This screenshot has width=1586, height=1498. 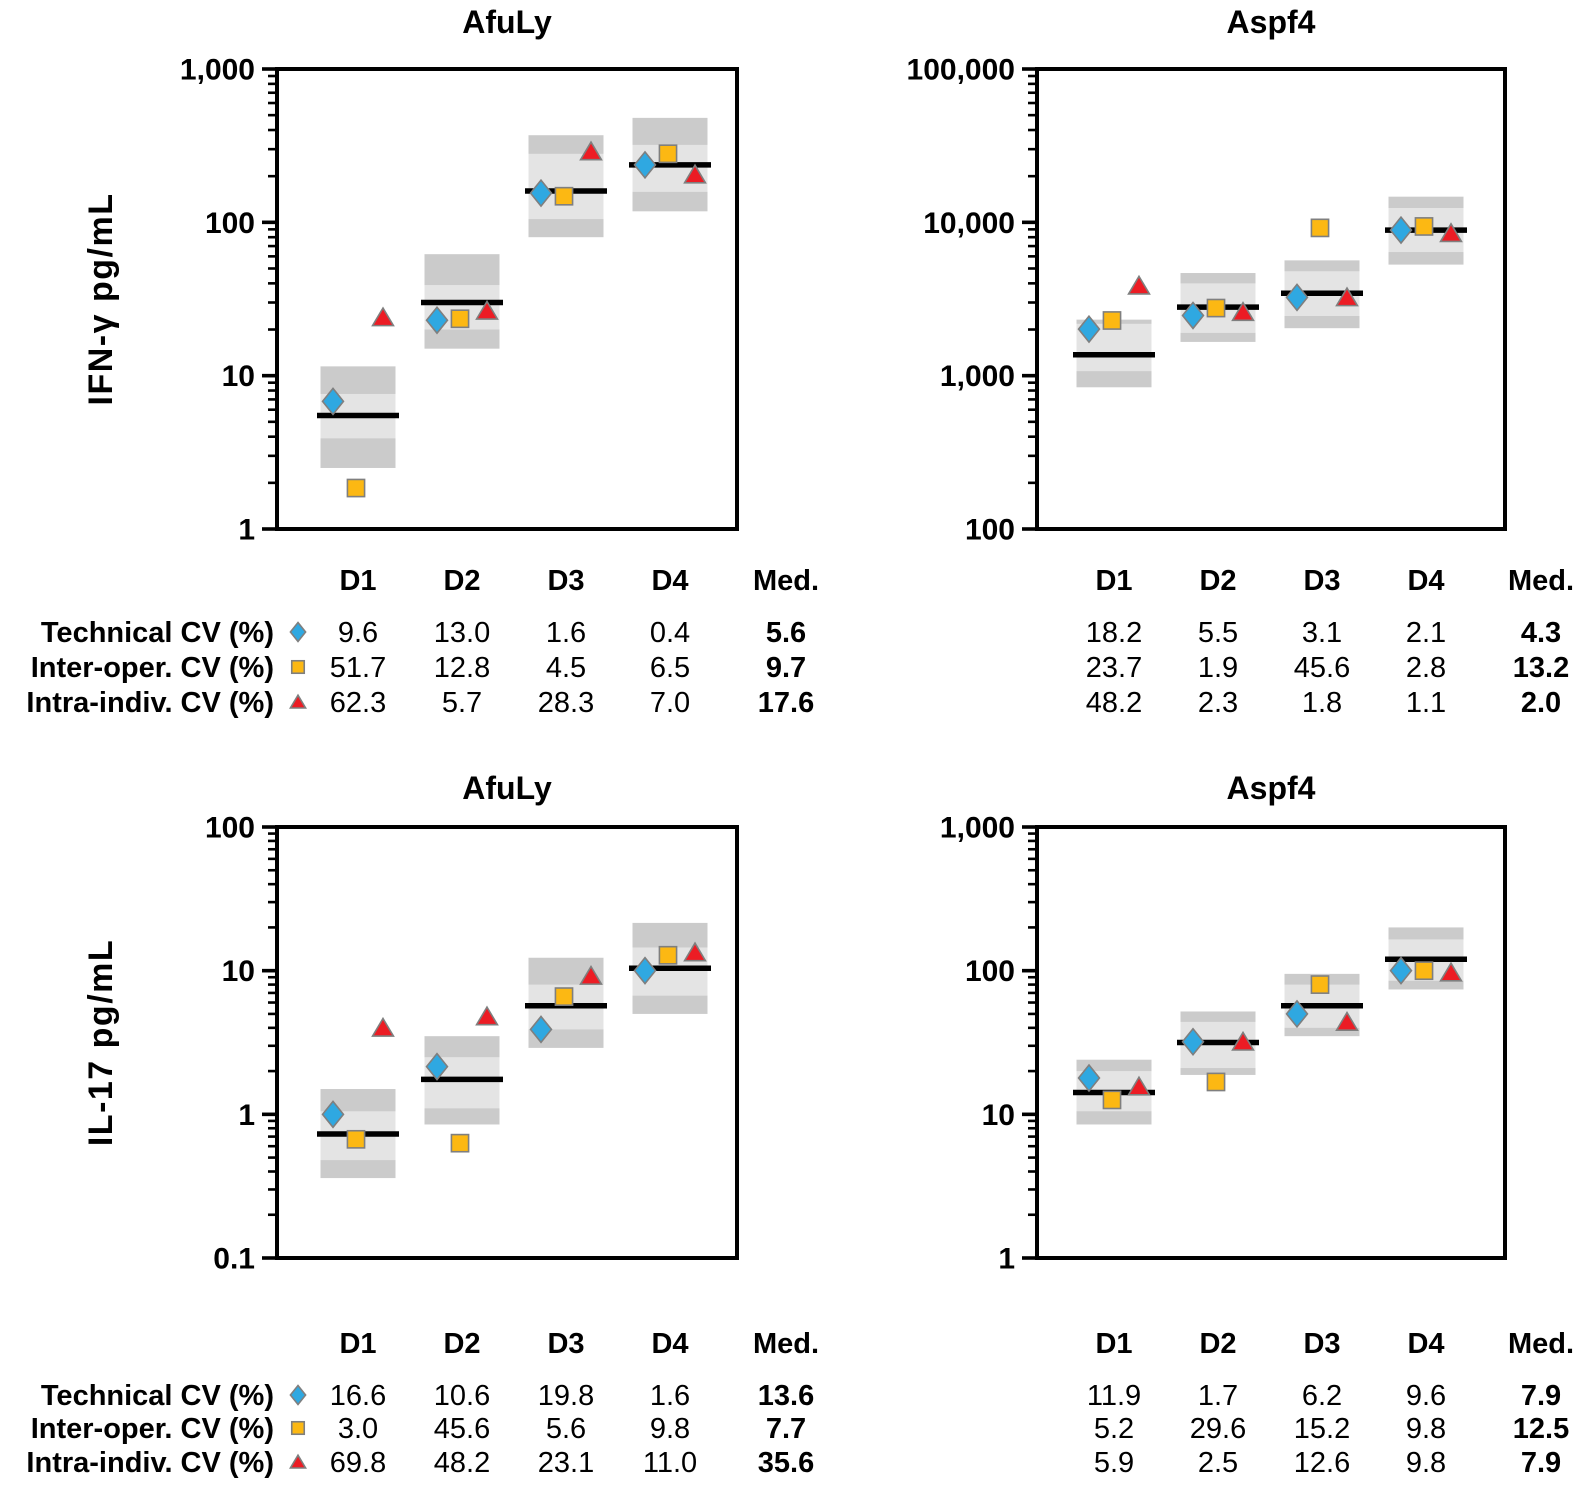 What do you see at coordinates (1218, 633) in the screenshot?
I see `cv-value: 5.5` at bounding box center [1218, 633].